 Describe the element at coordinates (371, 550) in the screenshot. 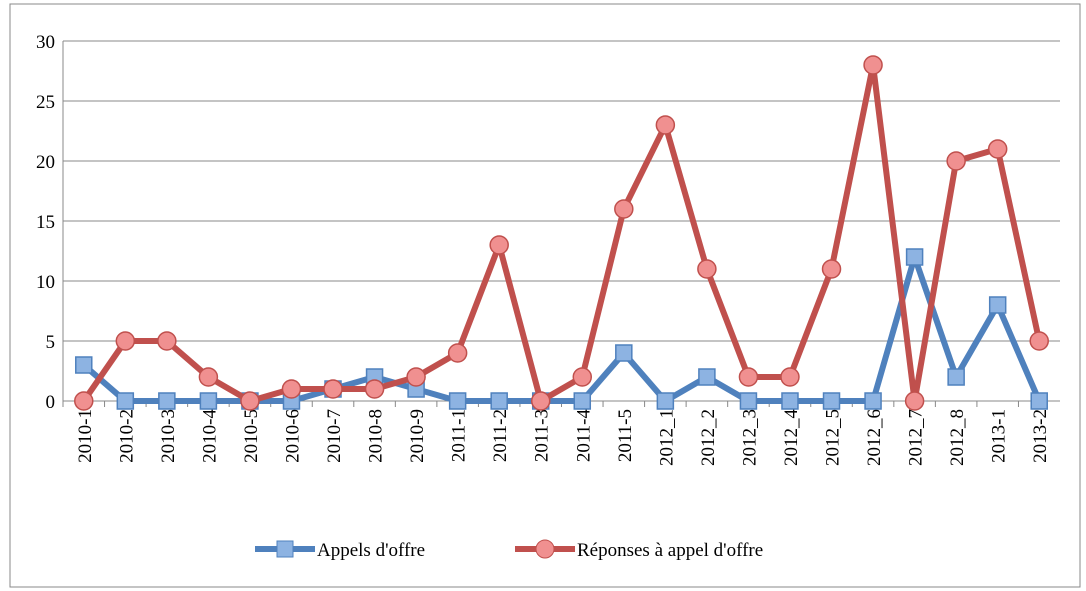

I see `legend-label: Appels d'offre` at that location.